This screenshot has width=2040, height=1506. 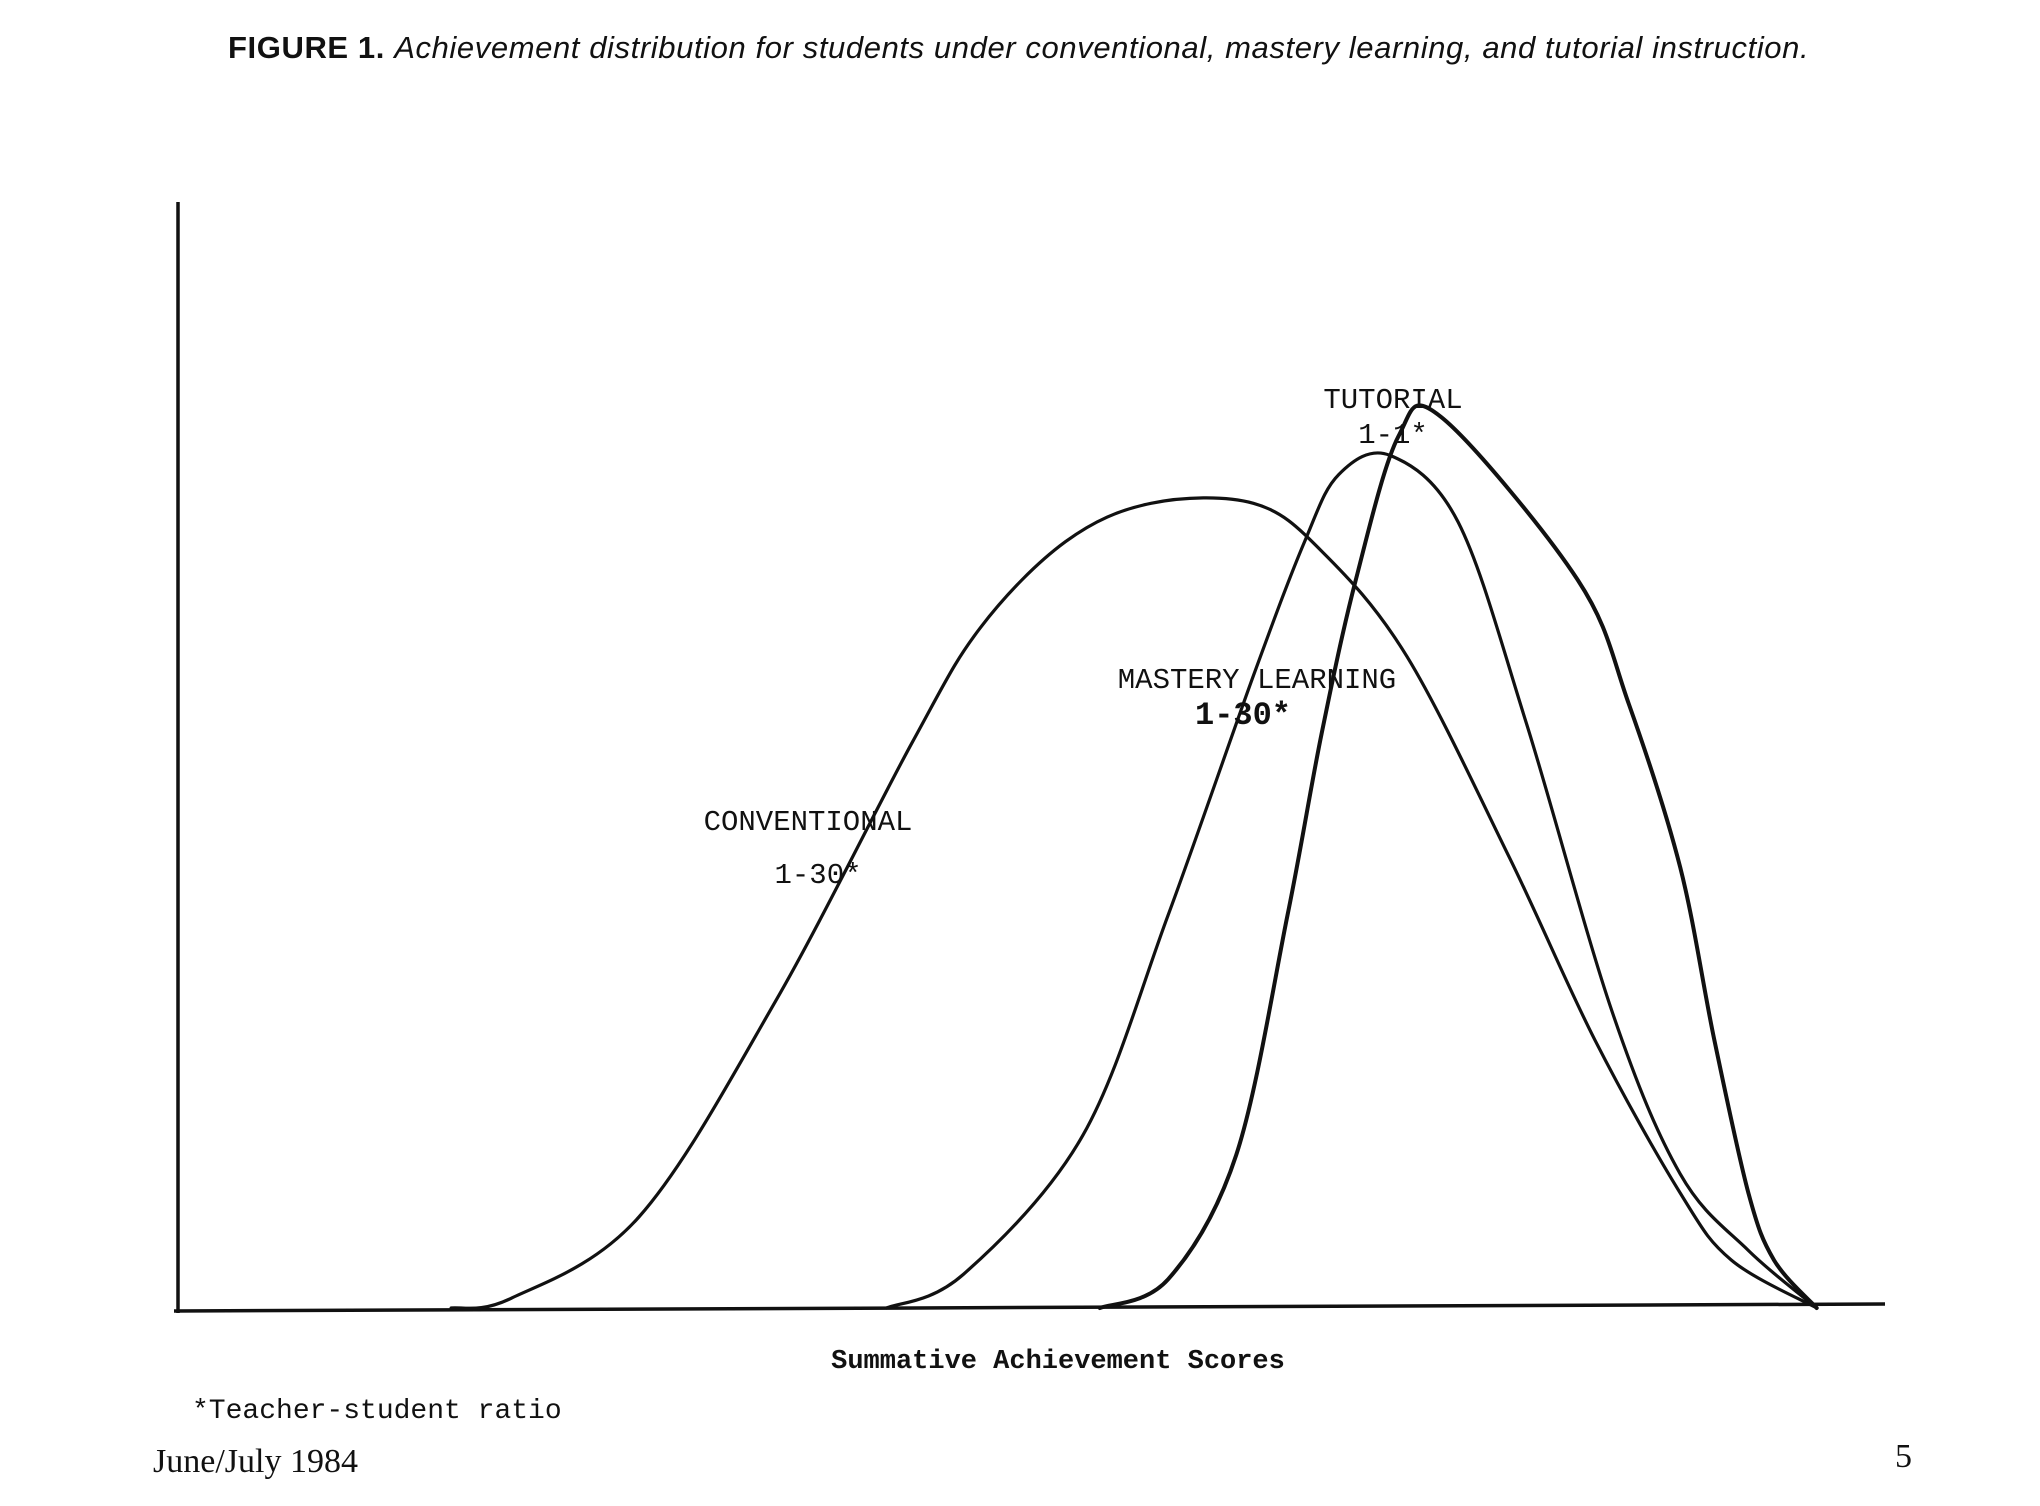 I want to click on x-axis-label: Summative Achievement Scores, so click(x=1058, y=1362).